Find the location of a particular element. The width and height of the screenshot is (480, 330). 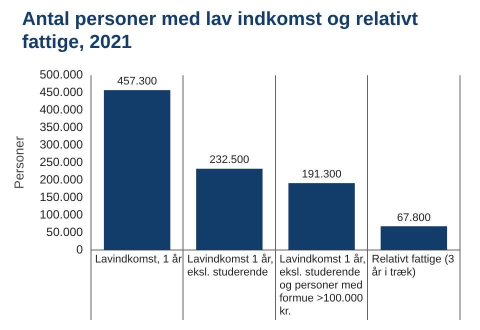

y-tick-label: 250.000 is located at coordinates (62, 161).